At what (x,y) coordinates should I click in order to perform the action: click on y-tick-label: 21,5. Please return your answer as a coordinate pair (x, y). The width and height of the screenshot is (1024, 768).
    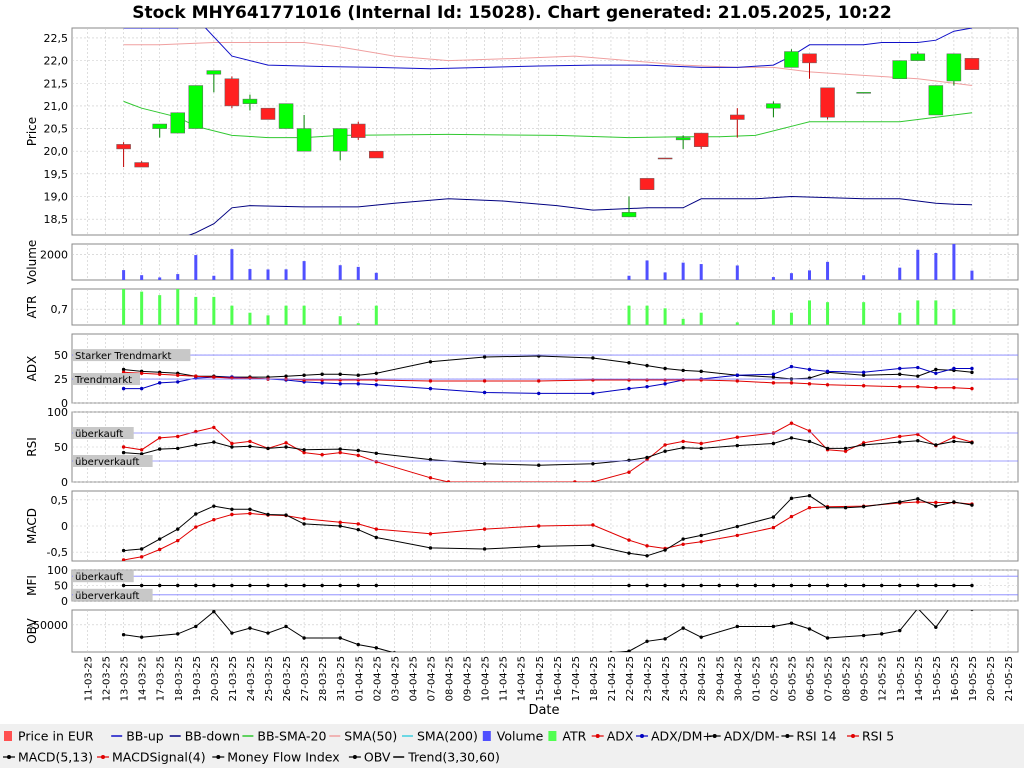
    Looking at the image, I should click on (56, 83).